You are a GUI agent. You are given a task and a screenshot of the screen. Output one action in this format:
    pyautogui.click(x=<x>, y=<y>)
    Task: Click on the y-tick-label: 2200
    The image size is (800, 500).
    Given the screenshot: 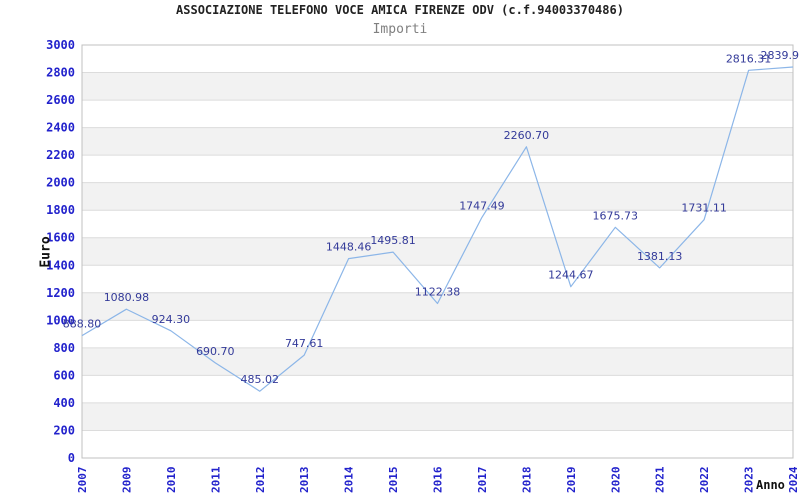 What is the action you would take?
    pyautogui.click(x=60, y=155)
    